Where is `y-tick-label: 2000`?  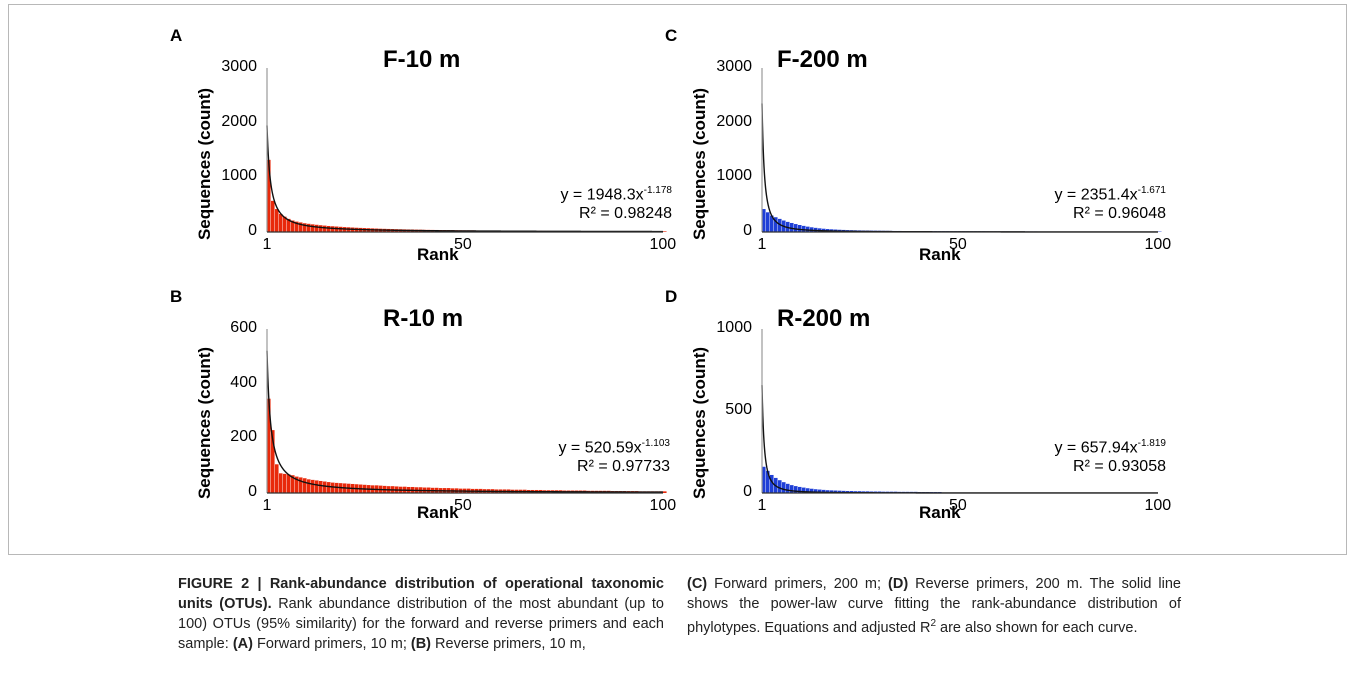 y-tick-label: 2000 is located at coordinates (734, 121).